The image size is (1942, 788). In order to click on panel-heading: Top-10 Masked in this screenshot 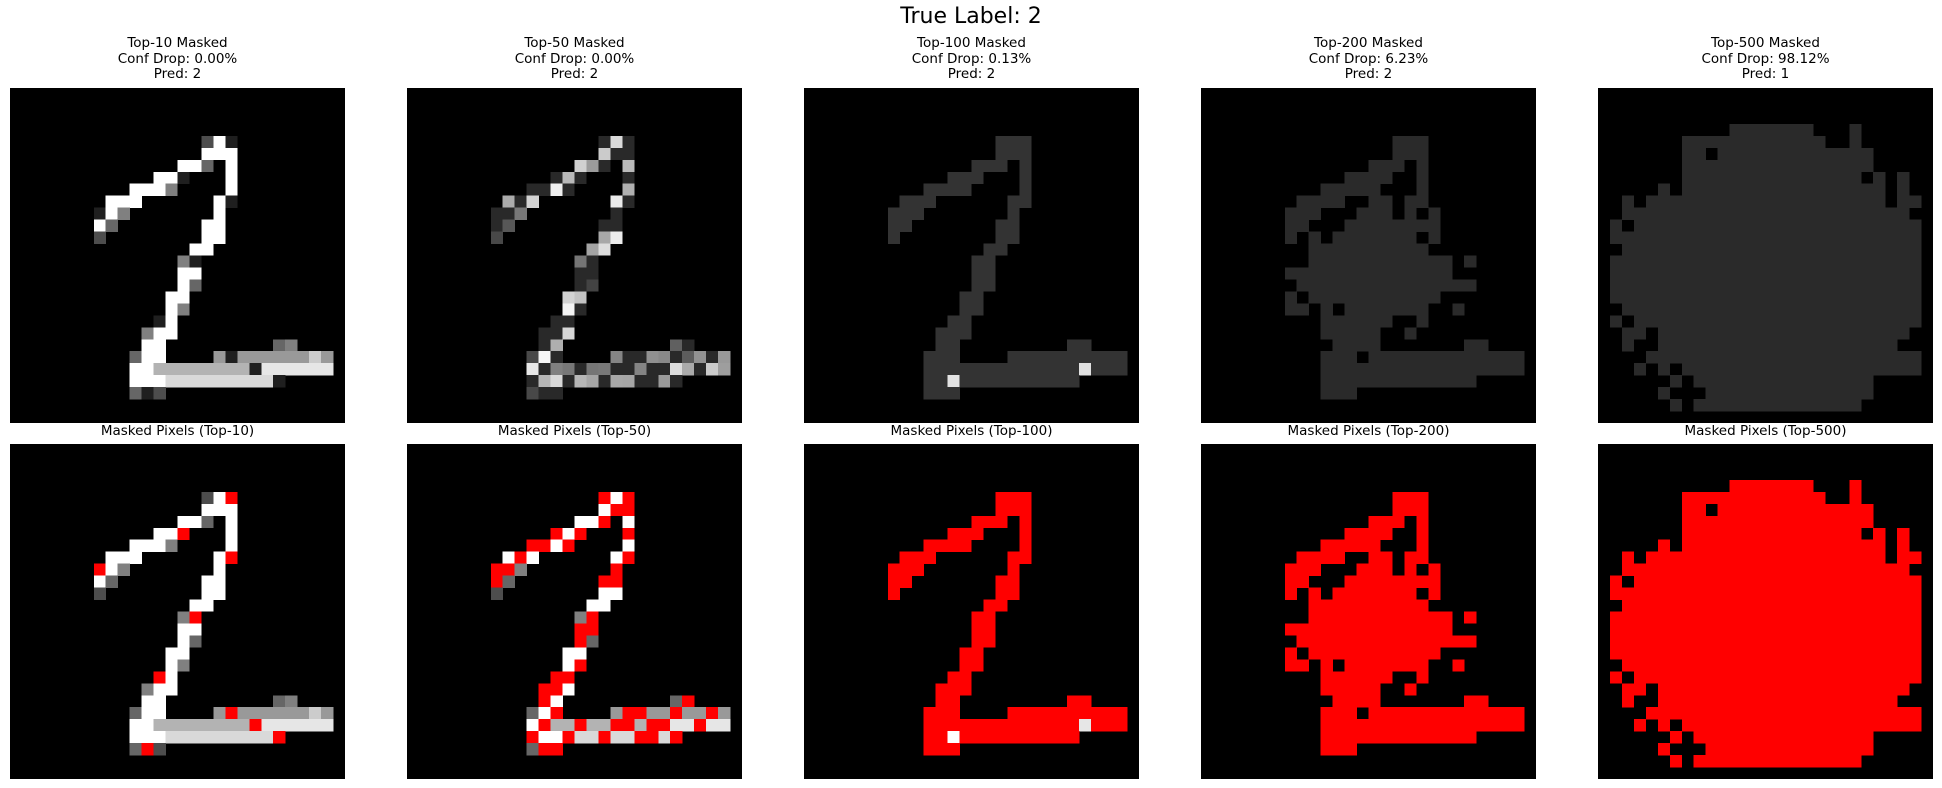, I will do `click(177, 43)`.